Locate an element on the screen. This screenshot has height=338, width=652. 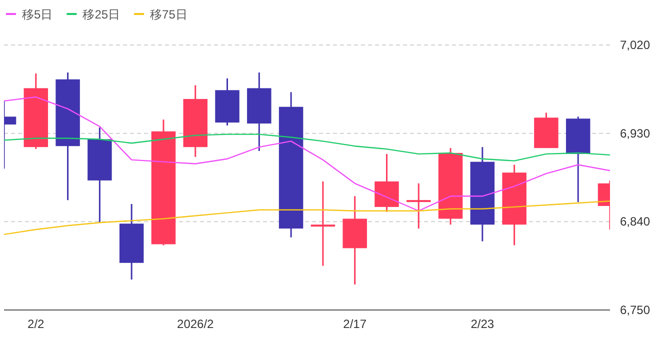
x-tick-label: 2/23 is located at coordinates (482, 324).